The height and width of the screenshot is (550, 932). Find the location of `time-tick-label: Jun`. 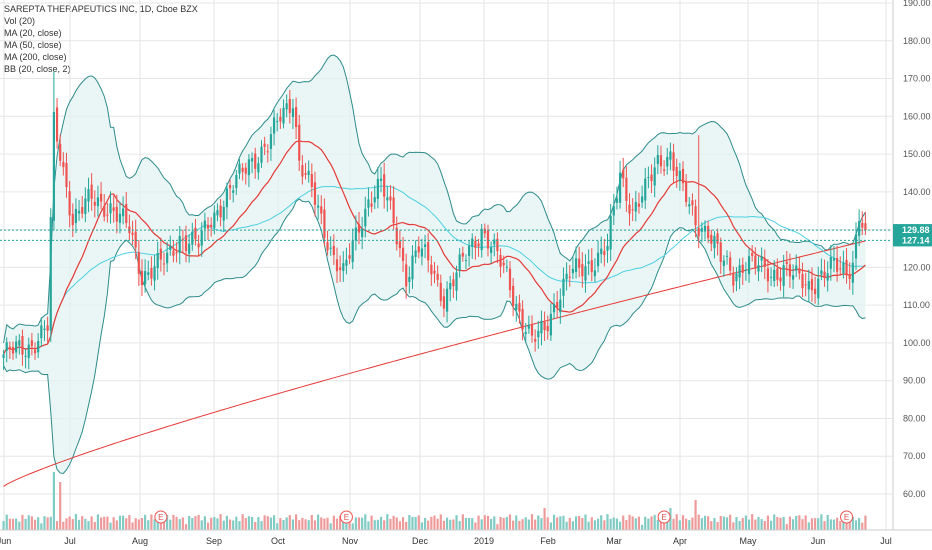

time-tick-label: Jun is located at coordinates (818, 541).